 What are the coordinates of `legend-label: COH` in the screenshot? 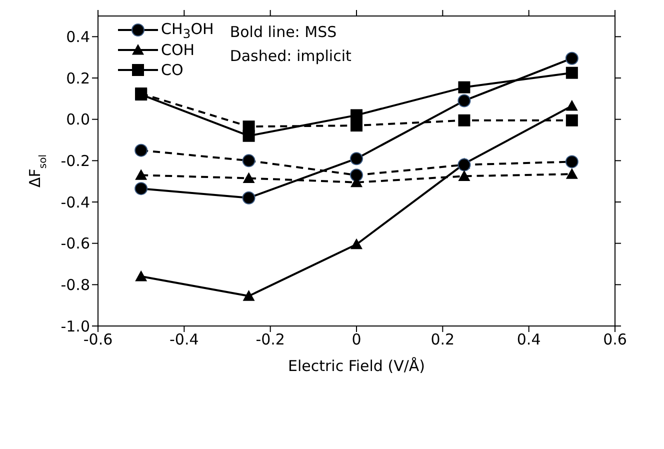 It's located at (178, 50).